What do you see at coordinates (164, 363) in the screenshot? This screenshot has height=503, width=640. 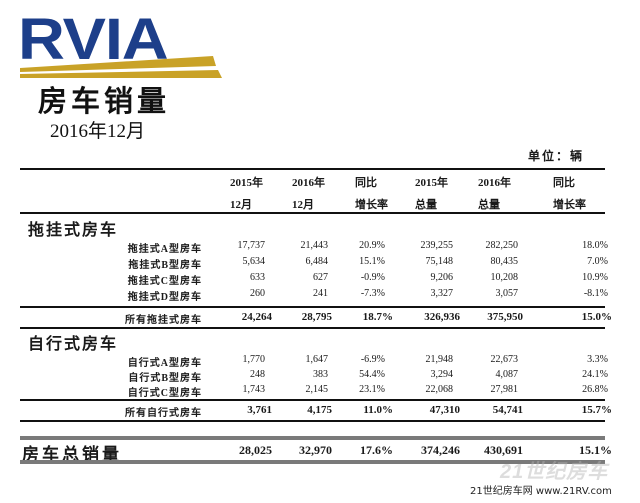 I see `row-label: 自行式A型房车` at bounding box center [164, 363].